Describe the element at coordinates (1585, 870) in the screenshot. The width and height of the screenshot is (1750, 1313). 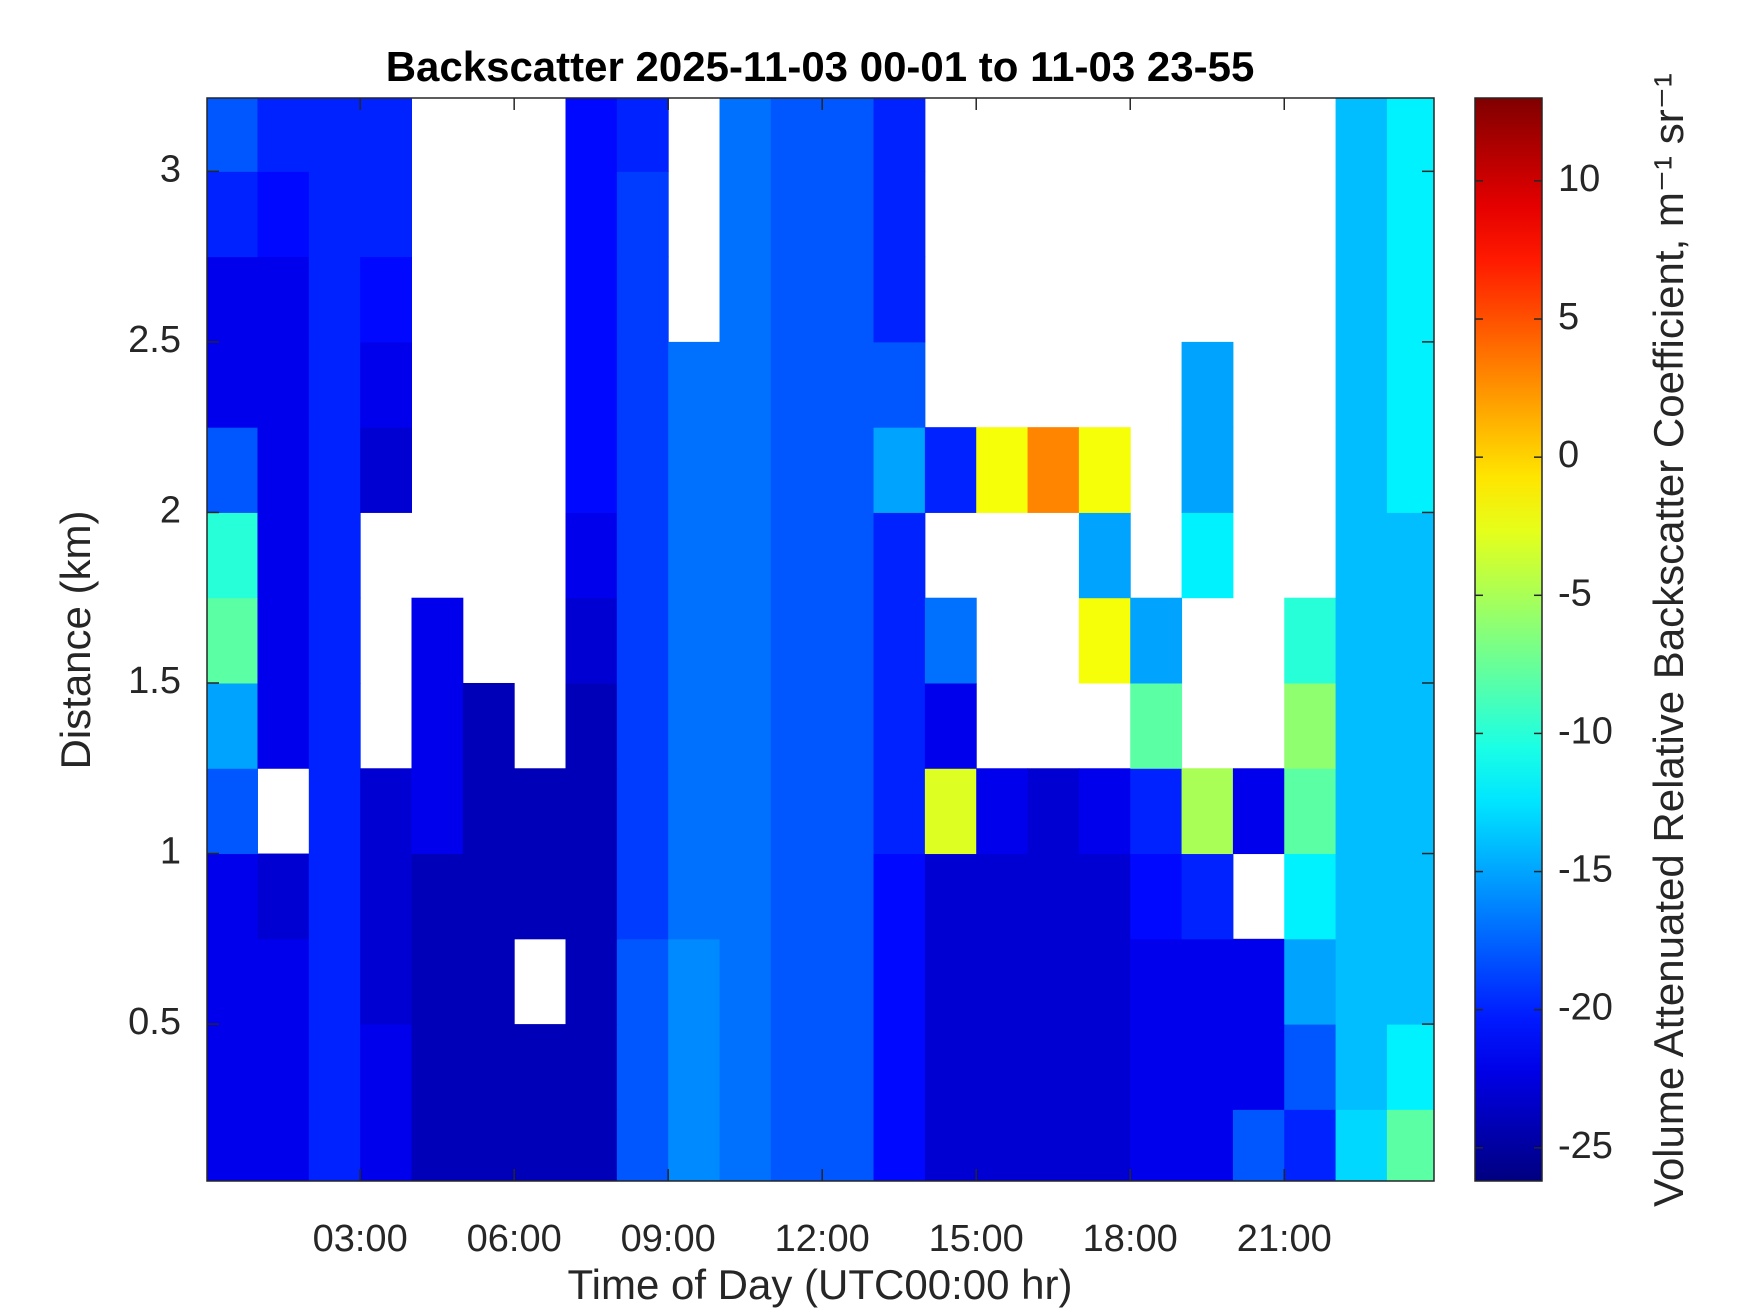
I see `colorbar-tick-label: -15` at that location.